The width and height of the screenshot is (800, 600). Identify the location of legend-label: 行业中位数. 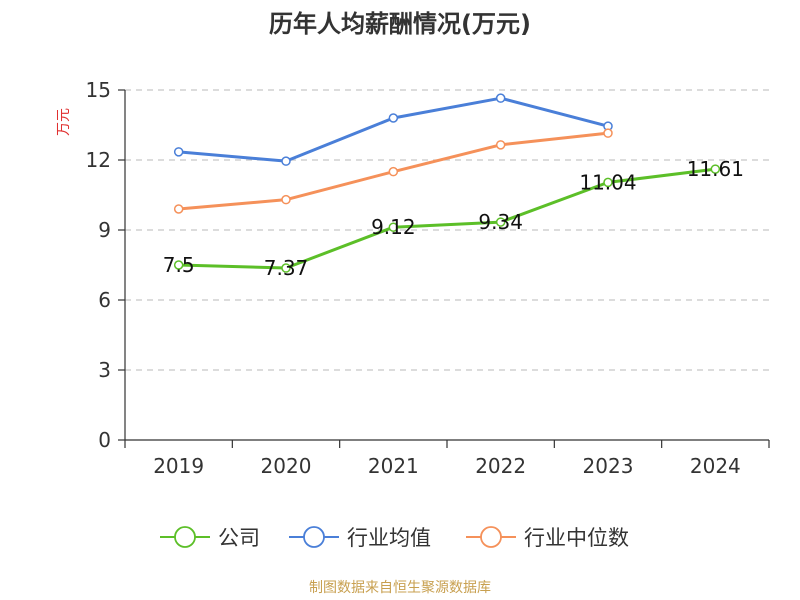
(576, 538).